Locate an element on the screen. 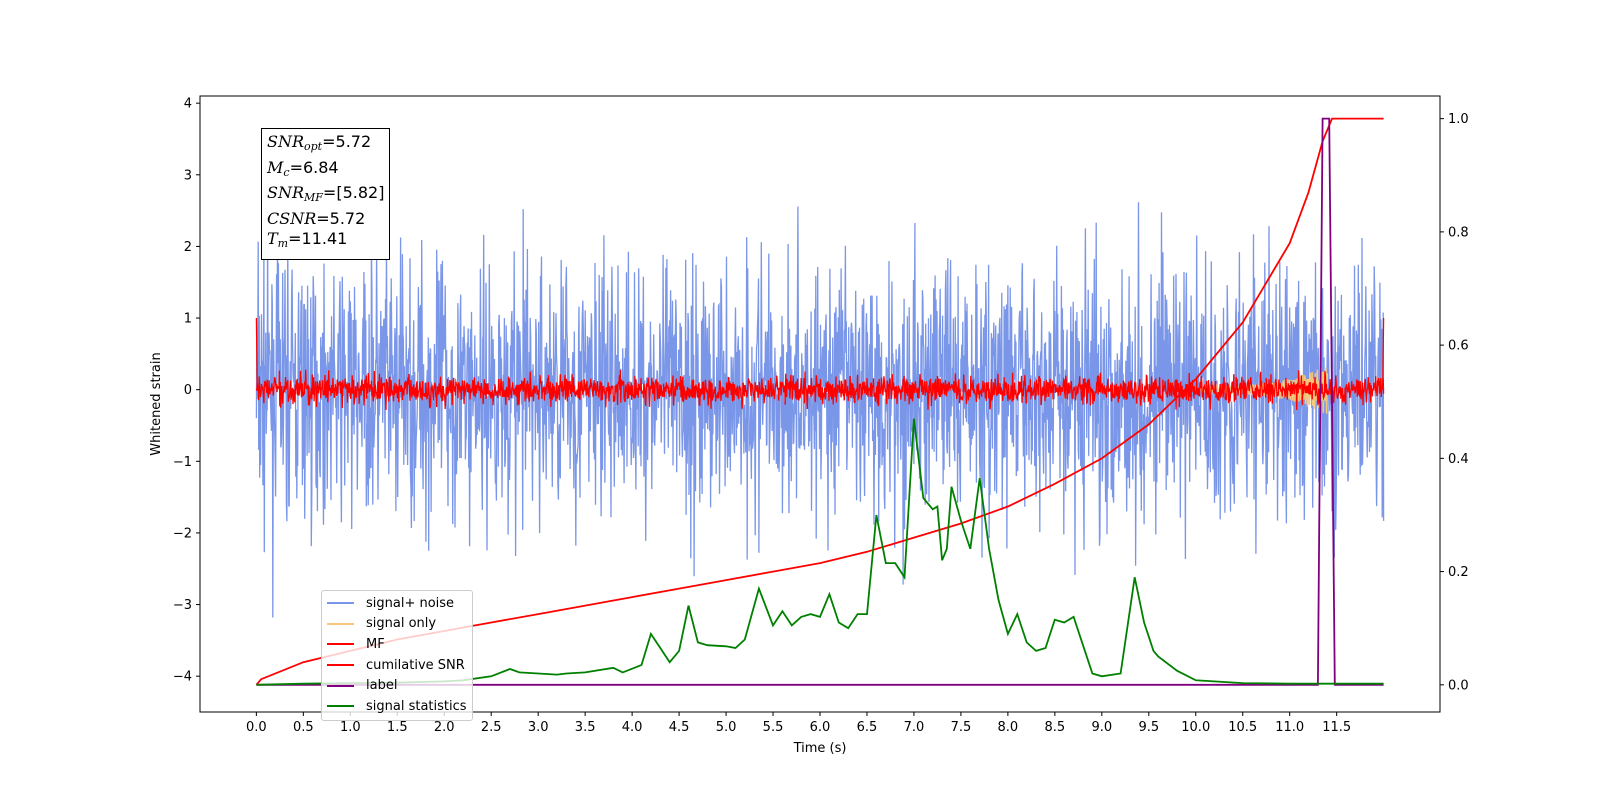  y2-tick-label: 0.8 is located at coordinates (1458, 232).